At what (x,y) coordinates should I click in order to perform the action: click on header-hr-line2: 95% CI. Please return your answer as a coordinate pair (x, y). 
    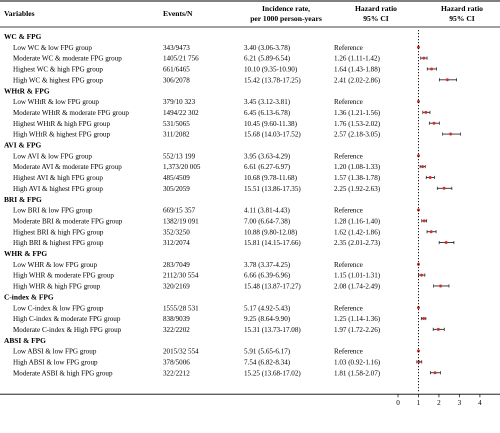
    Looking at the image, I should click on (376, 18).